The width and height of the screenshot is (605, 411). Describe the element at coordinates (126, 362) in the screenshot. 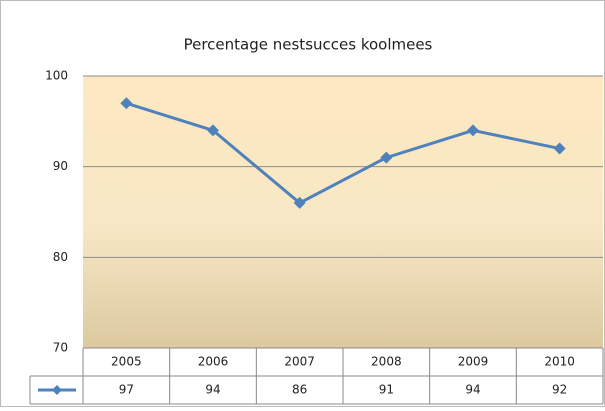

I see `x-tick-label: 2005` at that location.